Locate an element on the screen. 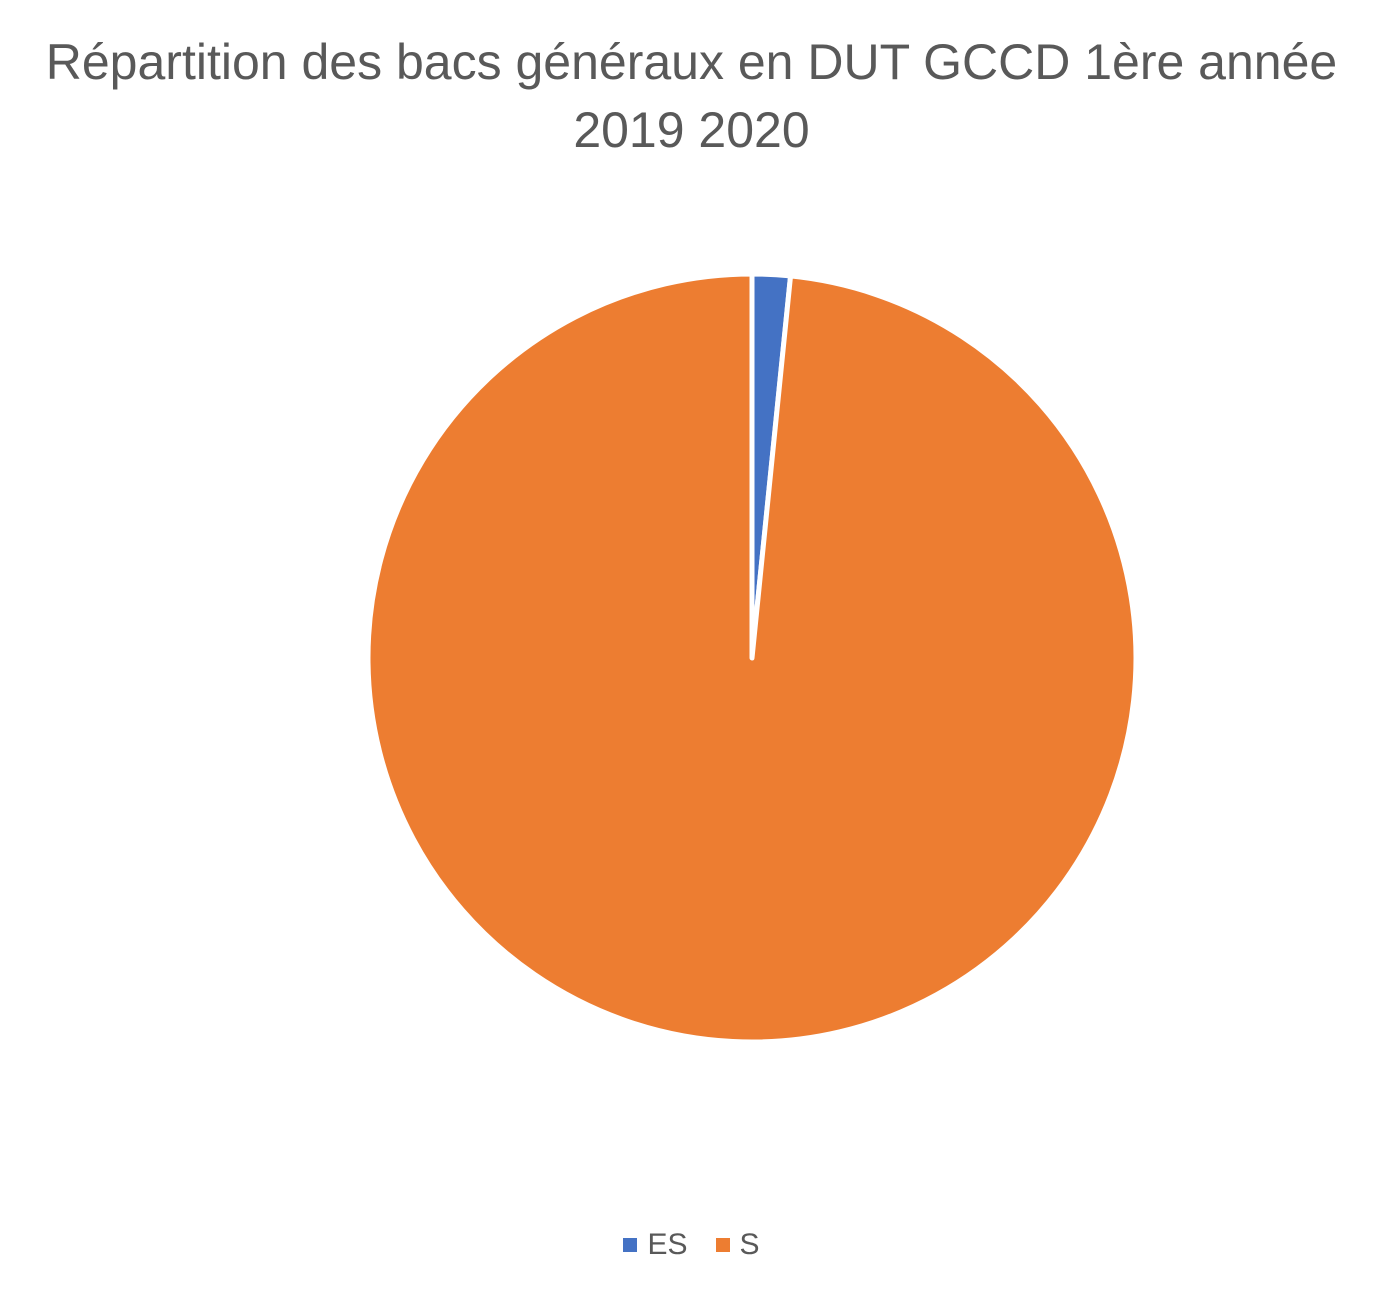  legend-item-es: ES is located at coordinates (655, 1245).